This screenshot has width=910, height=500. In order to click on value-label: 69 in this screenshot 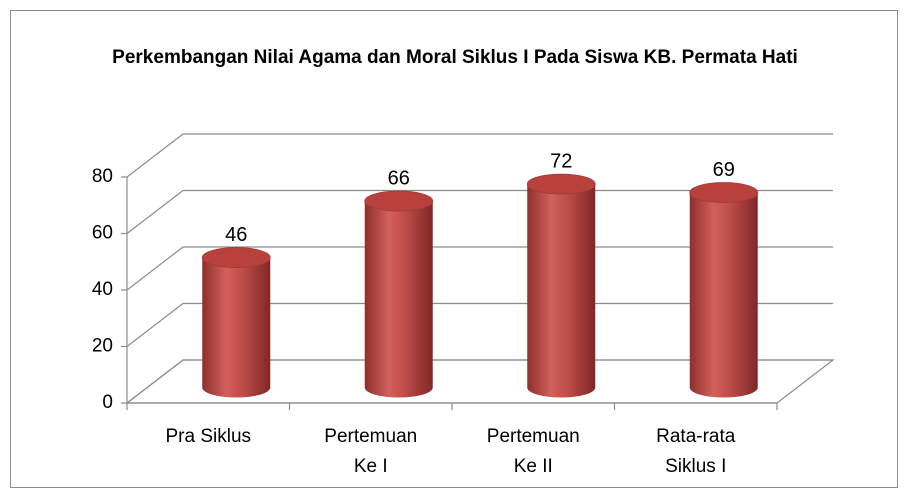, I will do `click(724, 170)`.